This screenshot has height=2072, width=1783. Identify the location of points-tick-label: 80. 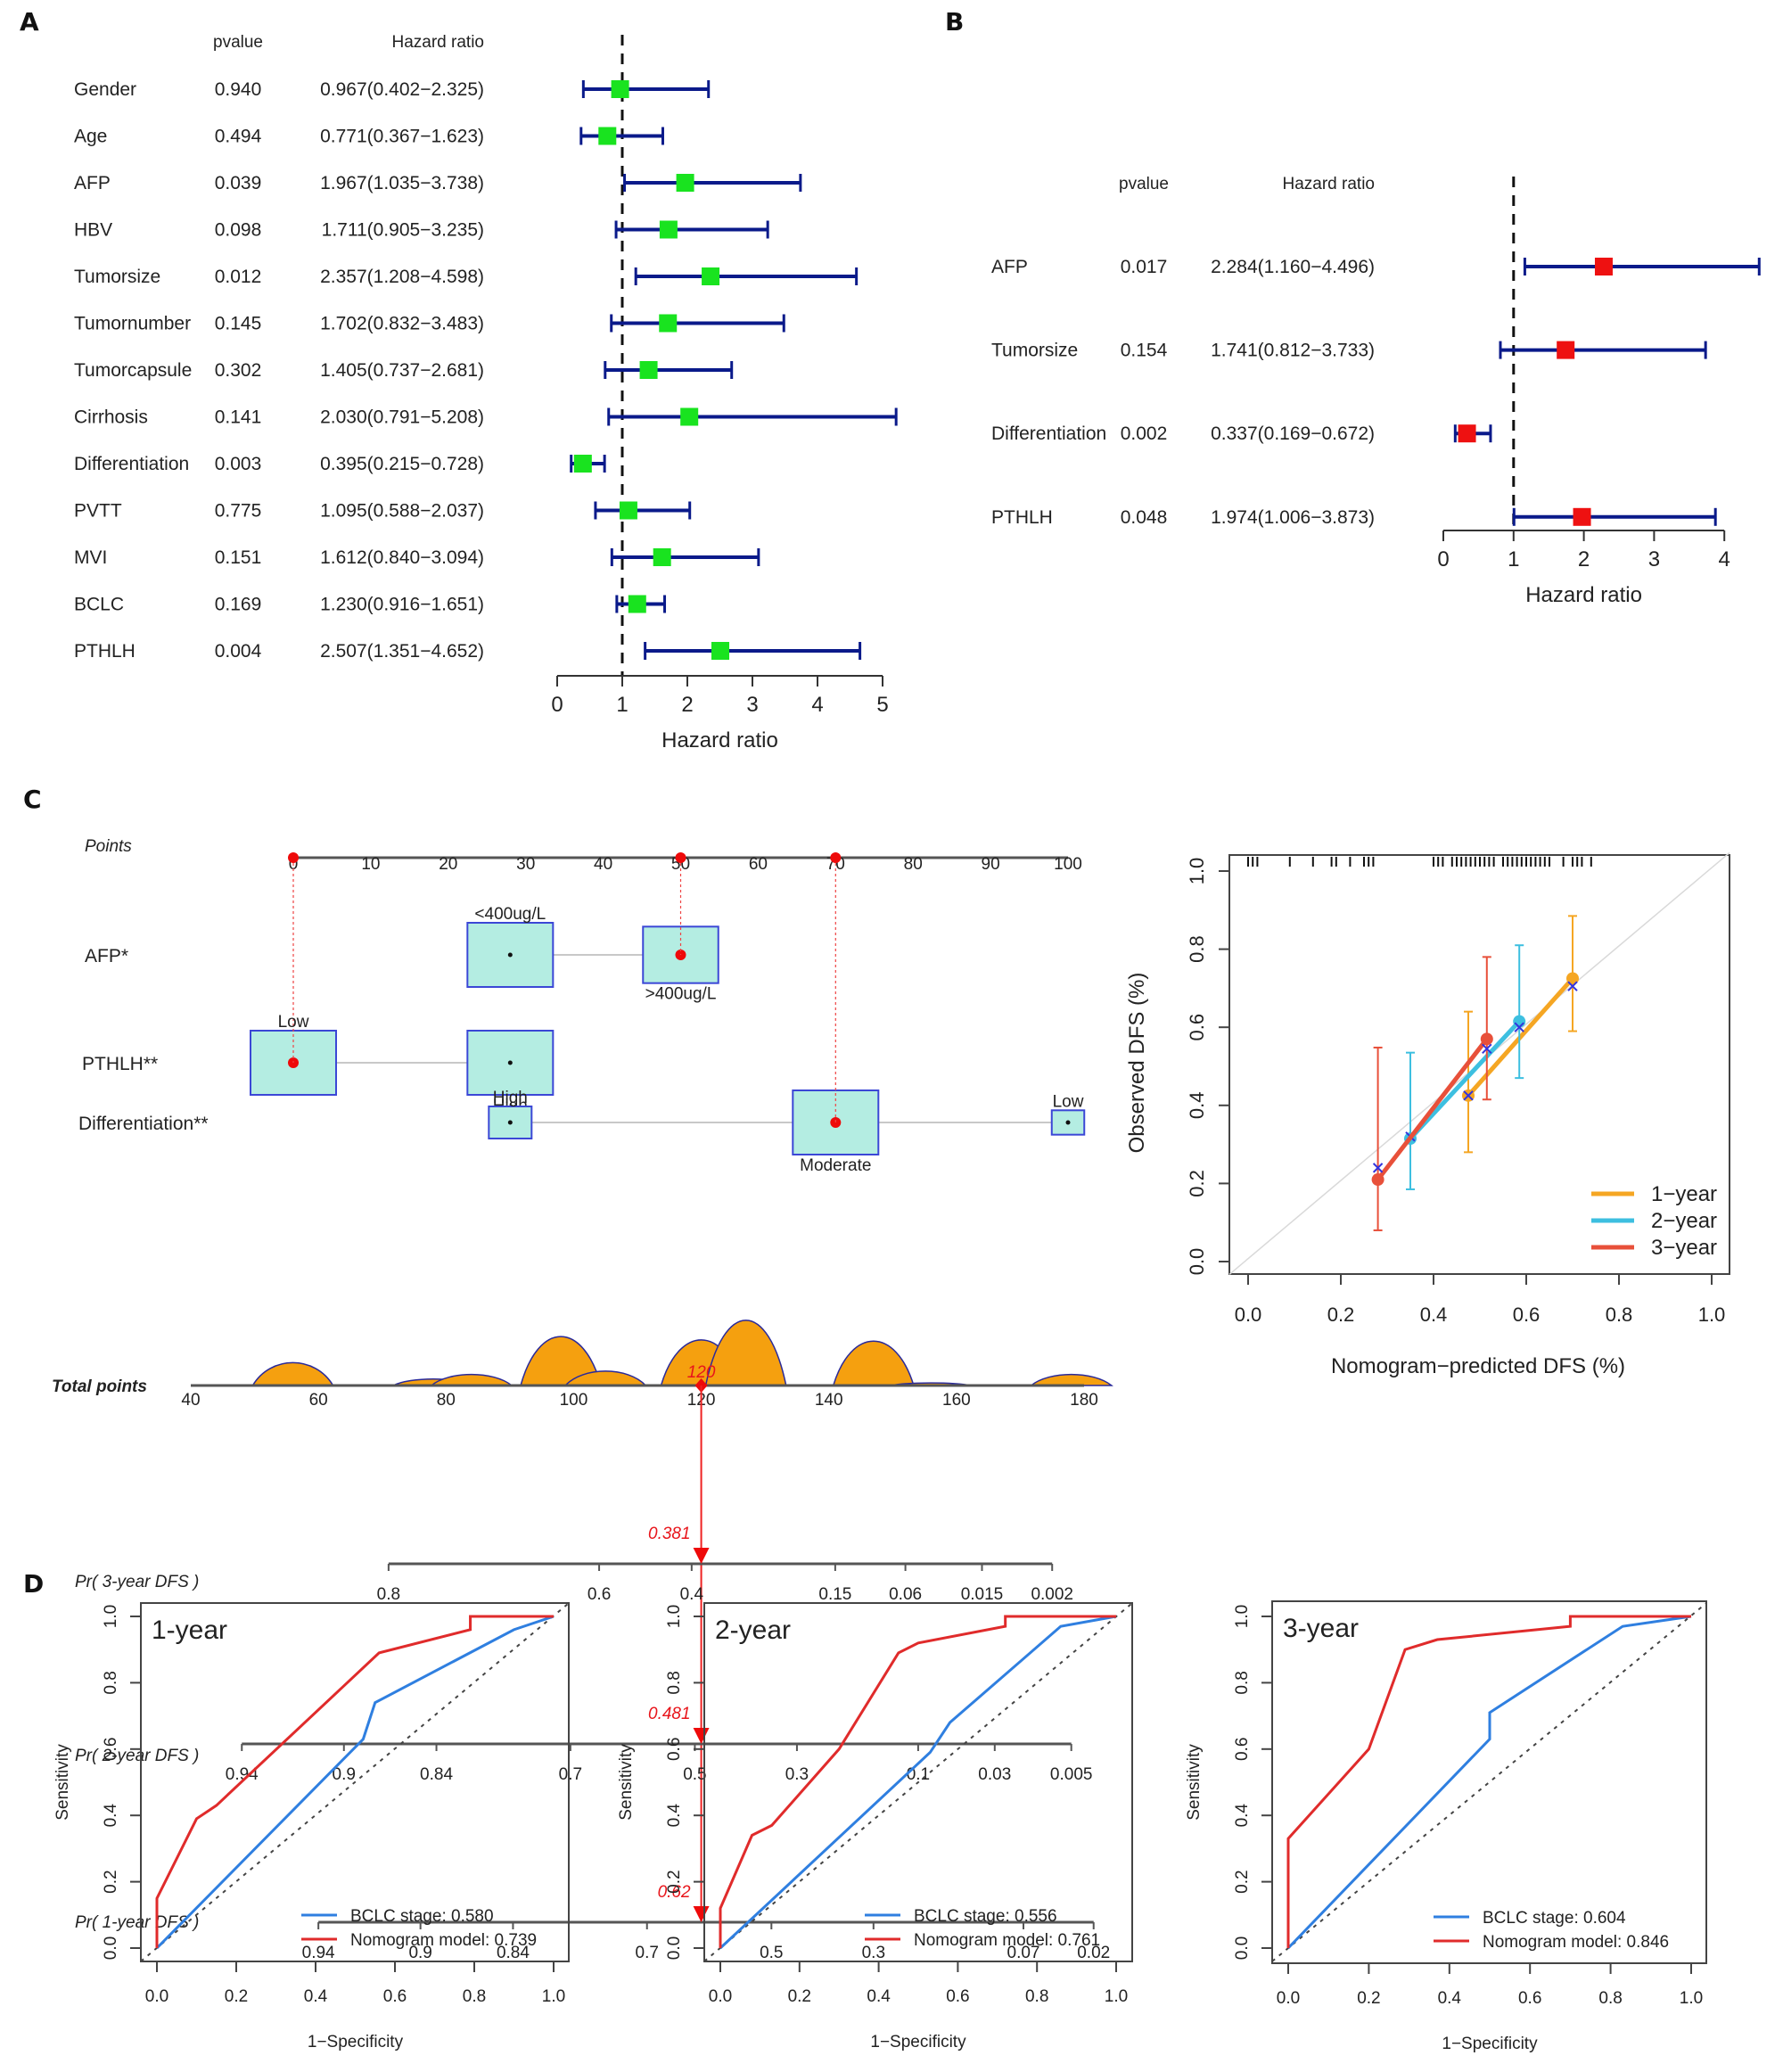
(913, 865).